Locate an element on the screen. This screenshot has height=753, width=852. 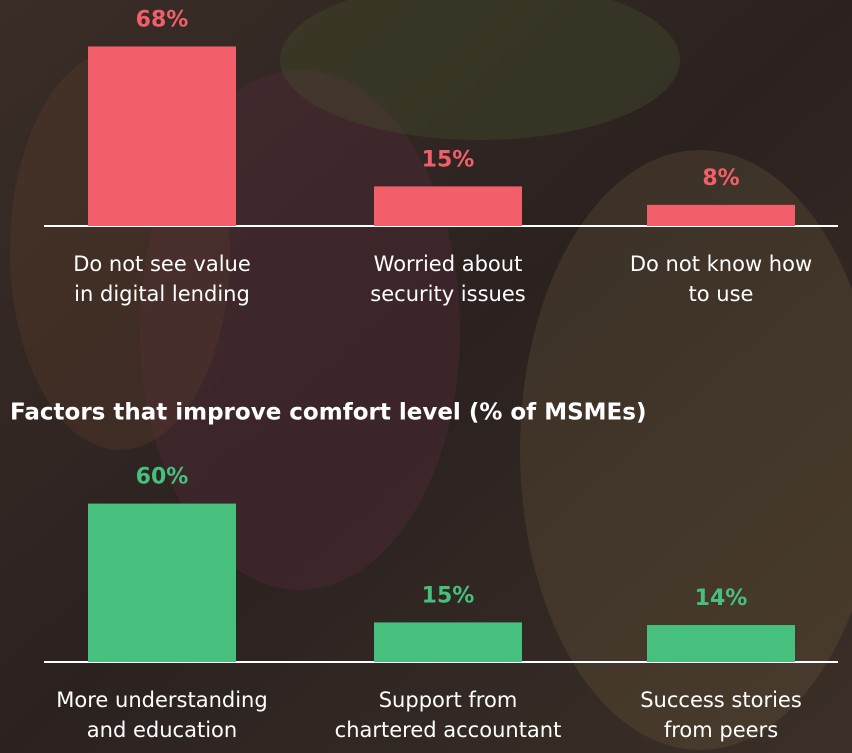
value-label: 60% is located at coordinates (162, 477).